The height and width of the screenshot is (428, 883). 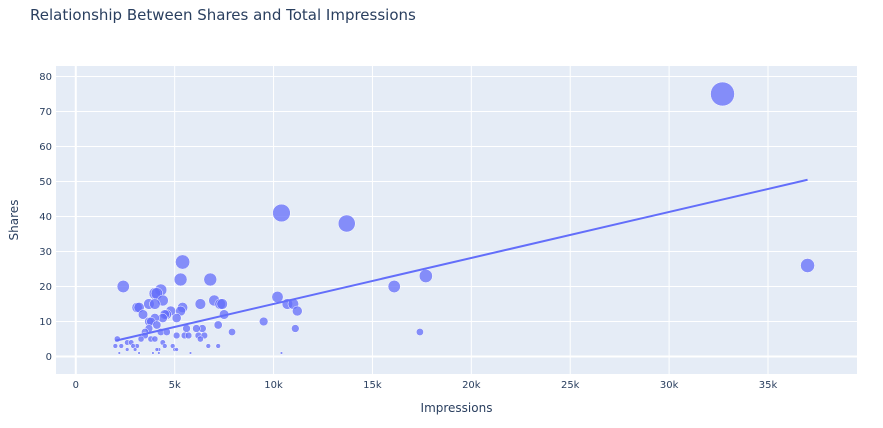 What do you see at coordinates (45, 112) in the screenshot?
I see `y-tick-label: 70` at bounding box center [45, 112].